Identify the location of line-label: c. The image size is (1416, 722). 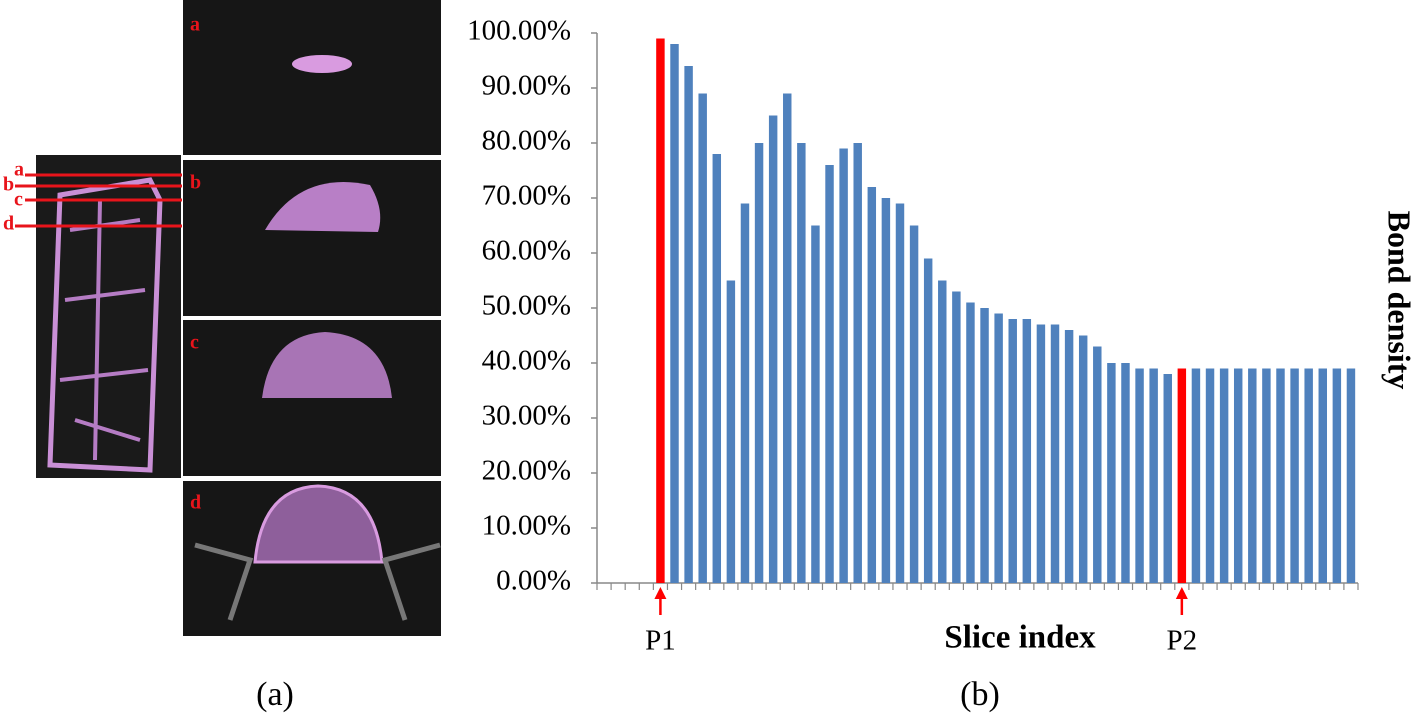
(18, 200).